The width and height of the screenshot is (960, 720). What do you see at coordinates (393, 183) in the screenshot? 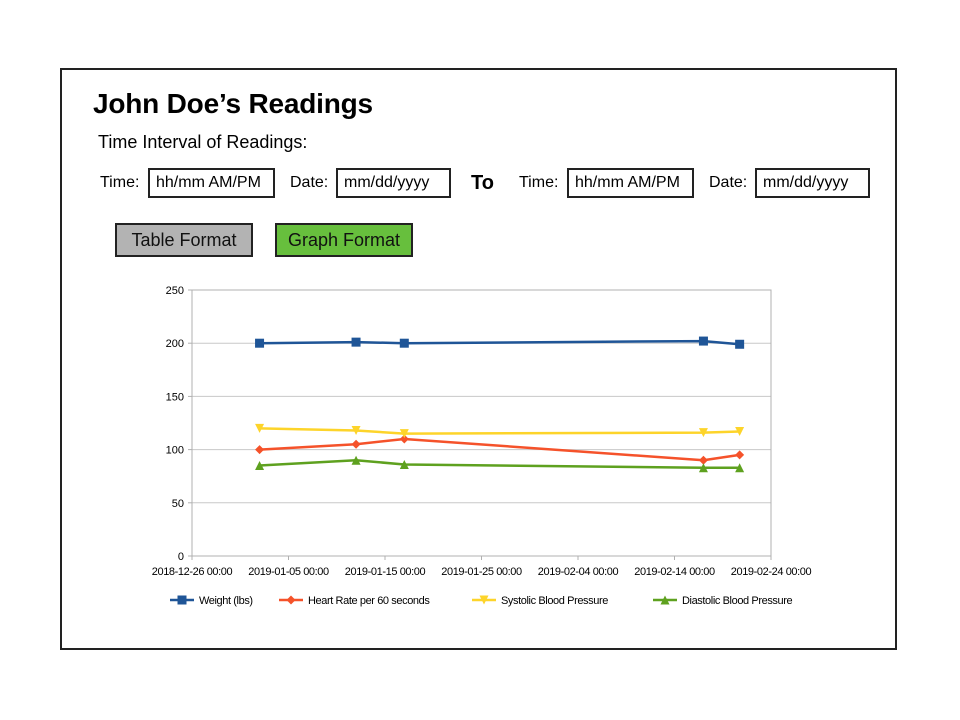
I see `from-date-input` at bounding box center [393, 183].